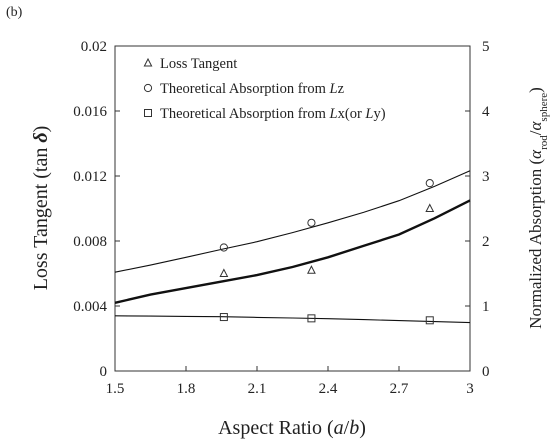  I want to click on legend-marker-circle, so click(148, 88).